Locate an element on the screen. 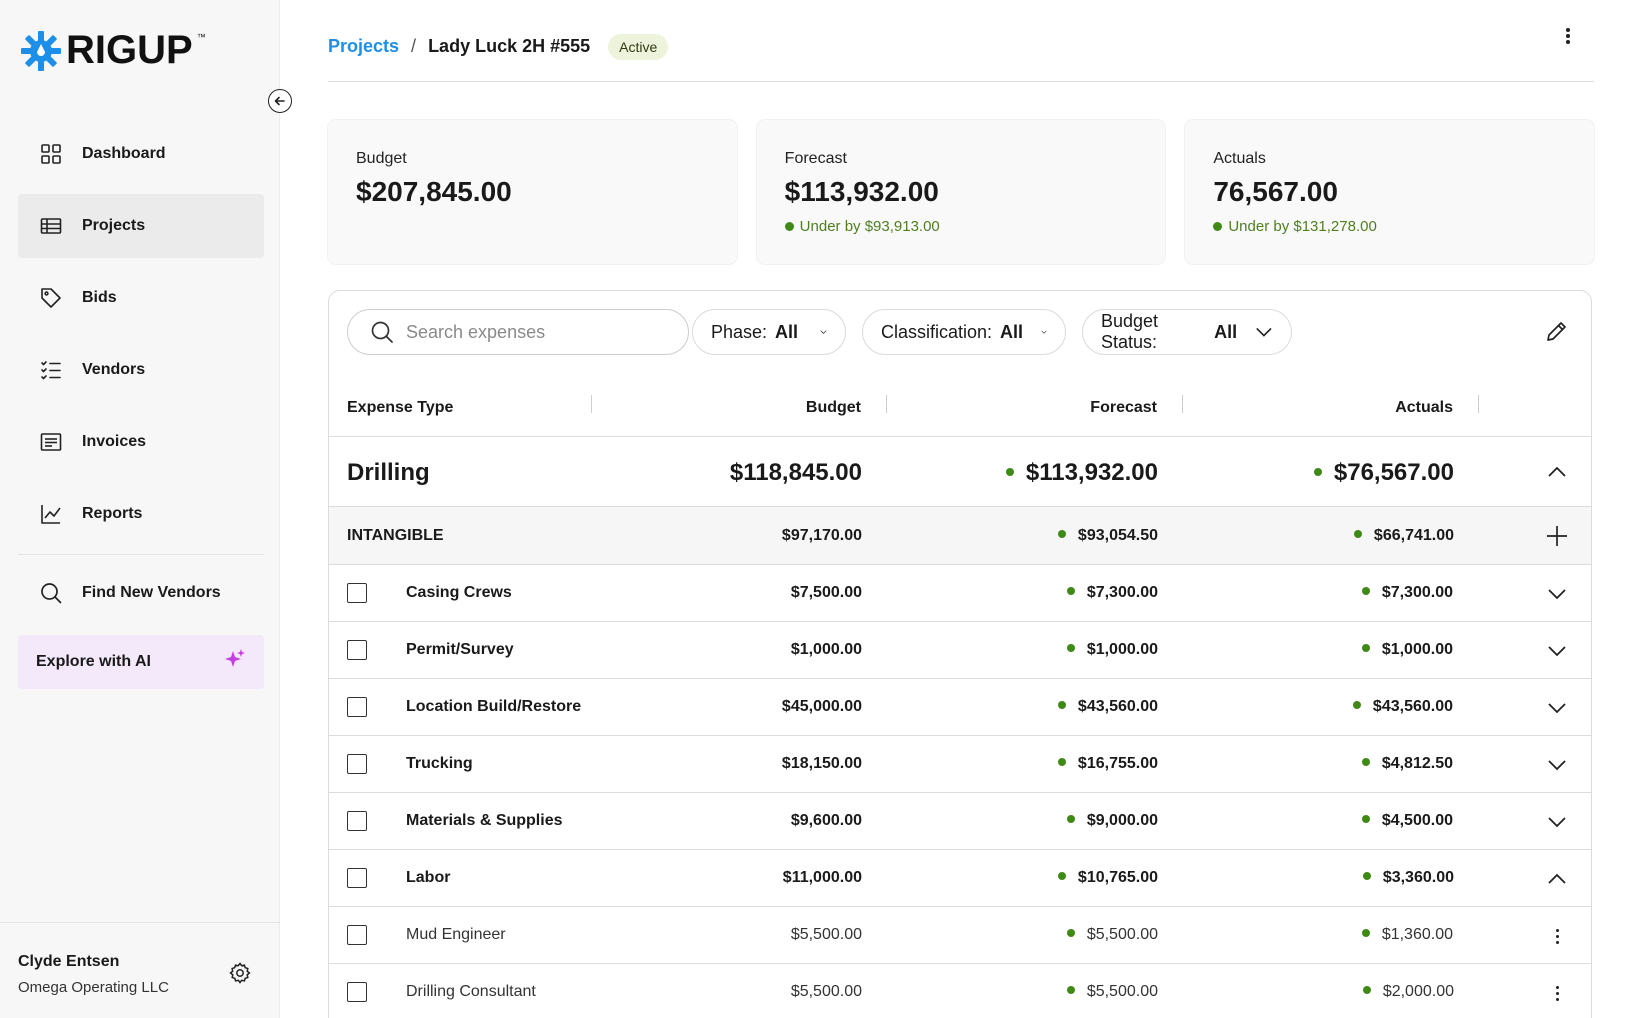  table-row: Trucking $18,150.00 $16,755.00 $4,812.50 is located at coordinates (960, 764).